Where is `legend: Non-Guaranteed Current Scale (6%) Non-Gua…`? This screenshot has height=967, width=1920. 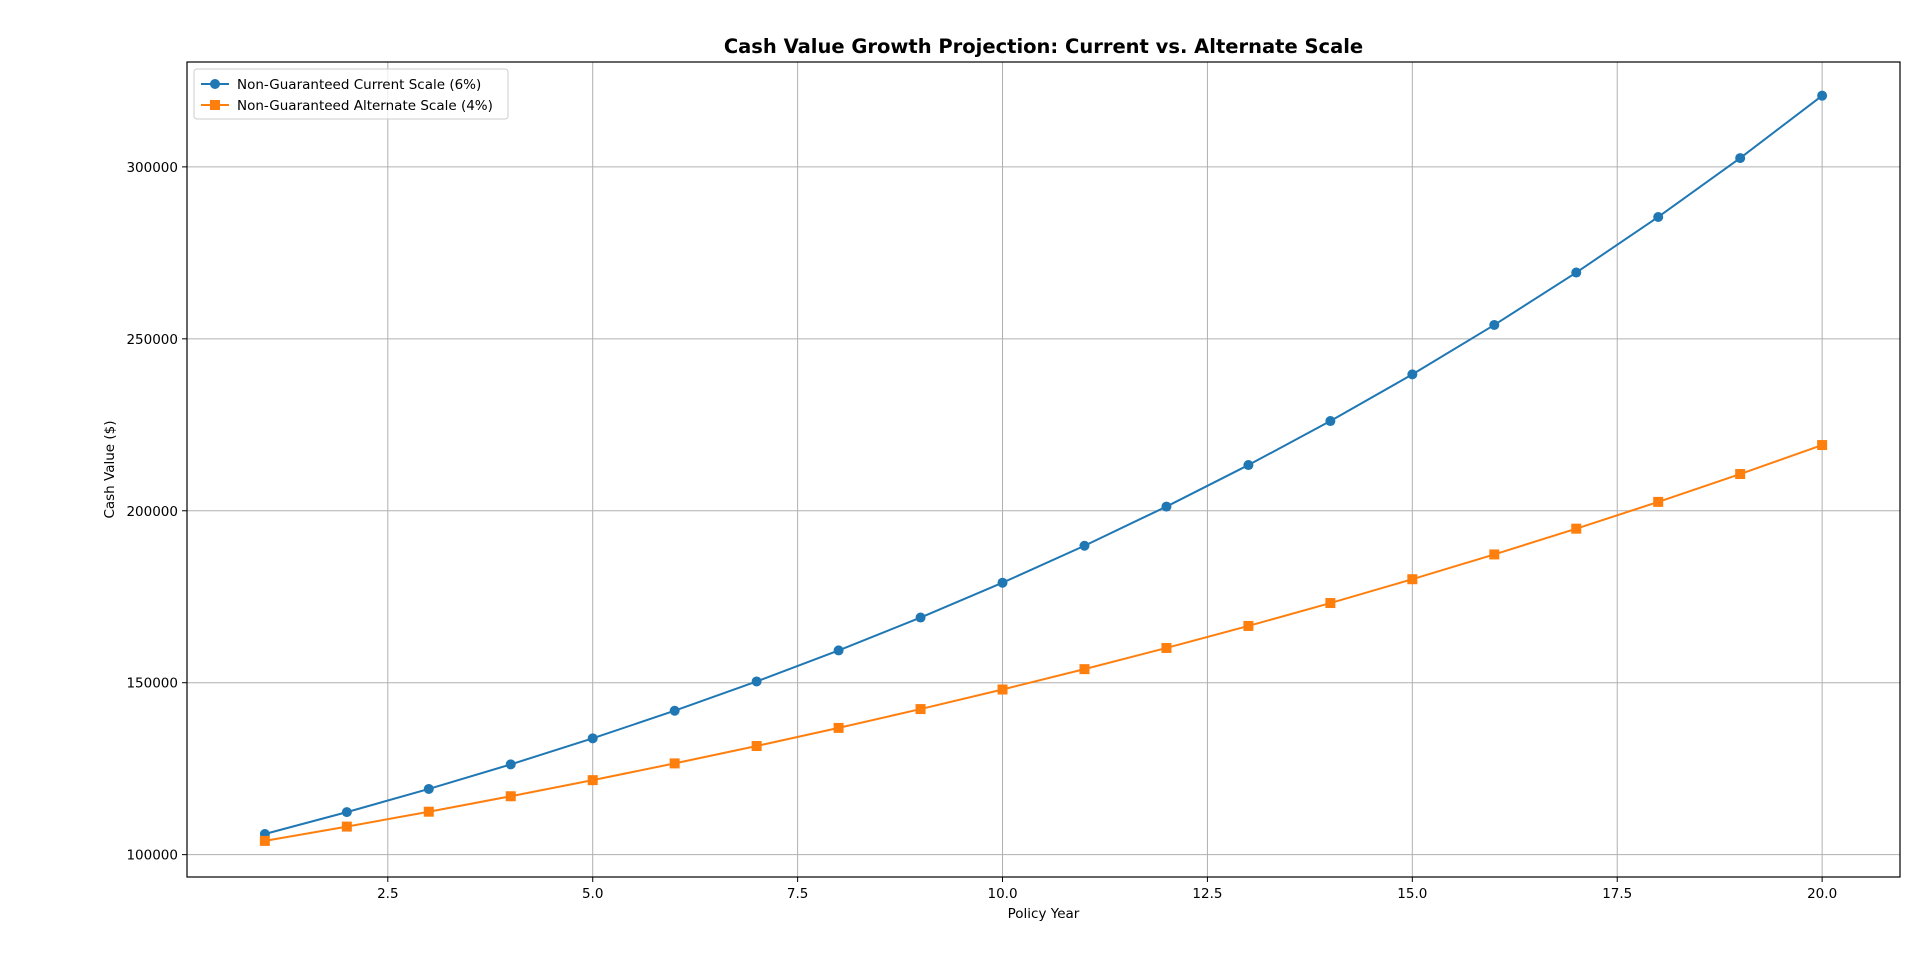
legend: Non-Guaranteed Current Scale (6%) Non-Gua… is located at coordinates (351, 94).